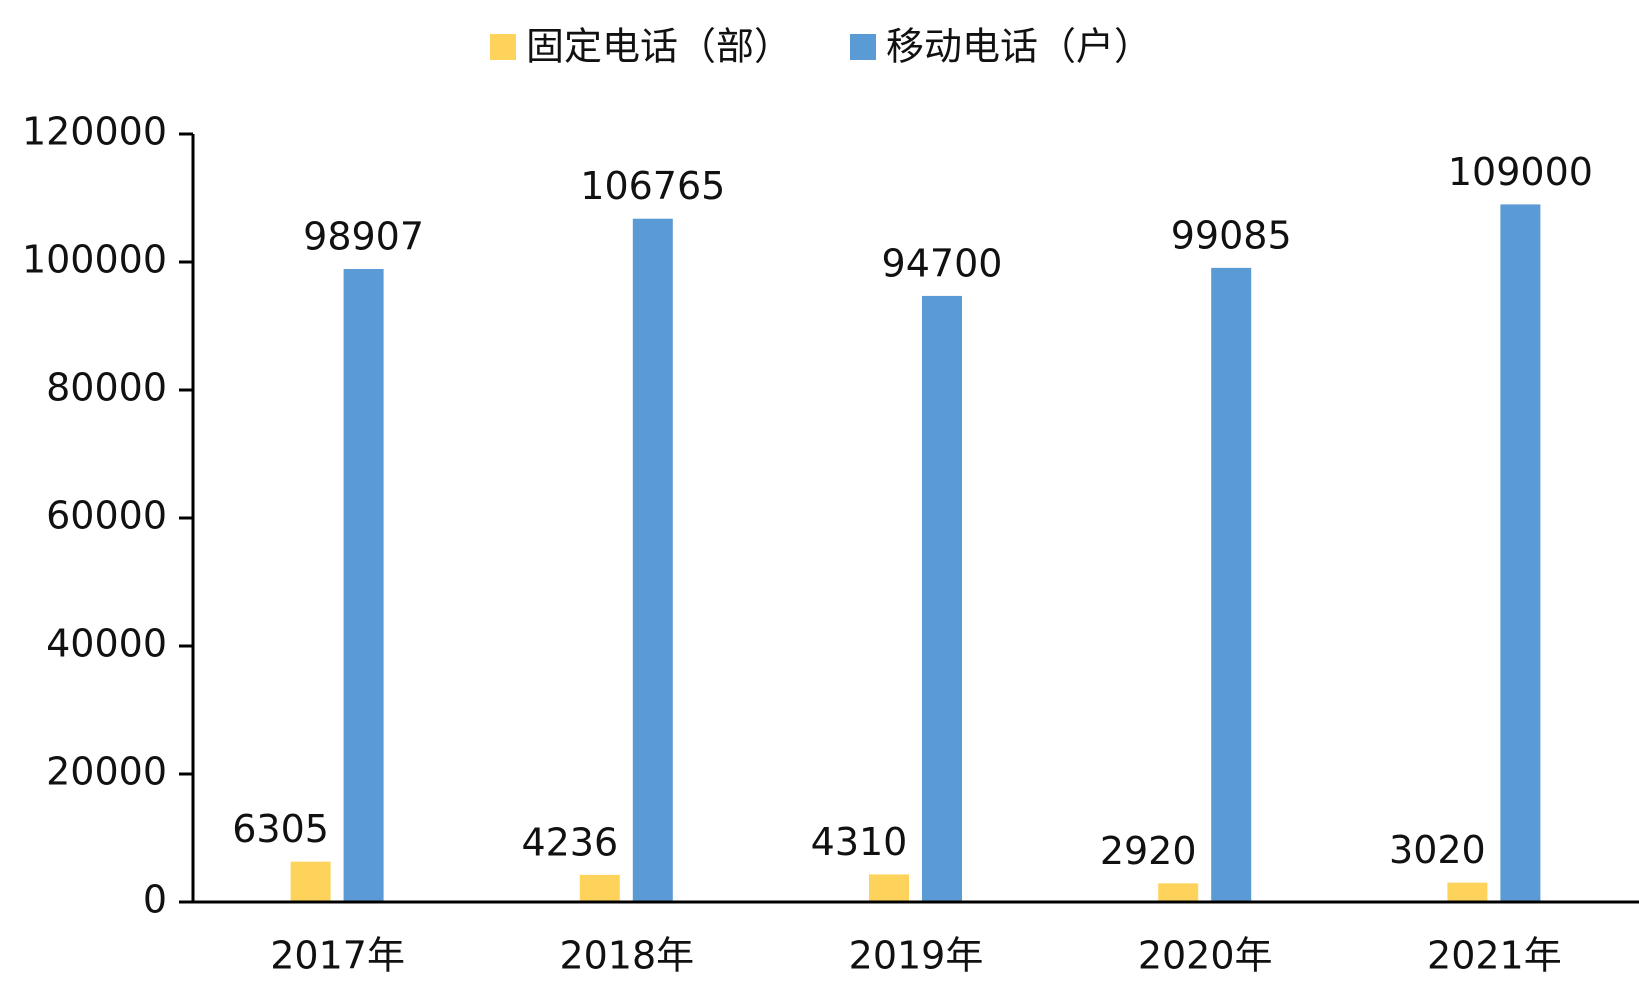  I want to click on y-tick-label: 20000, so click(106, 772).